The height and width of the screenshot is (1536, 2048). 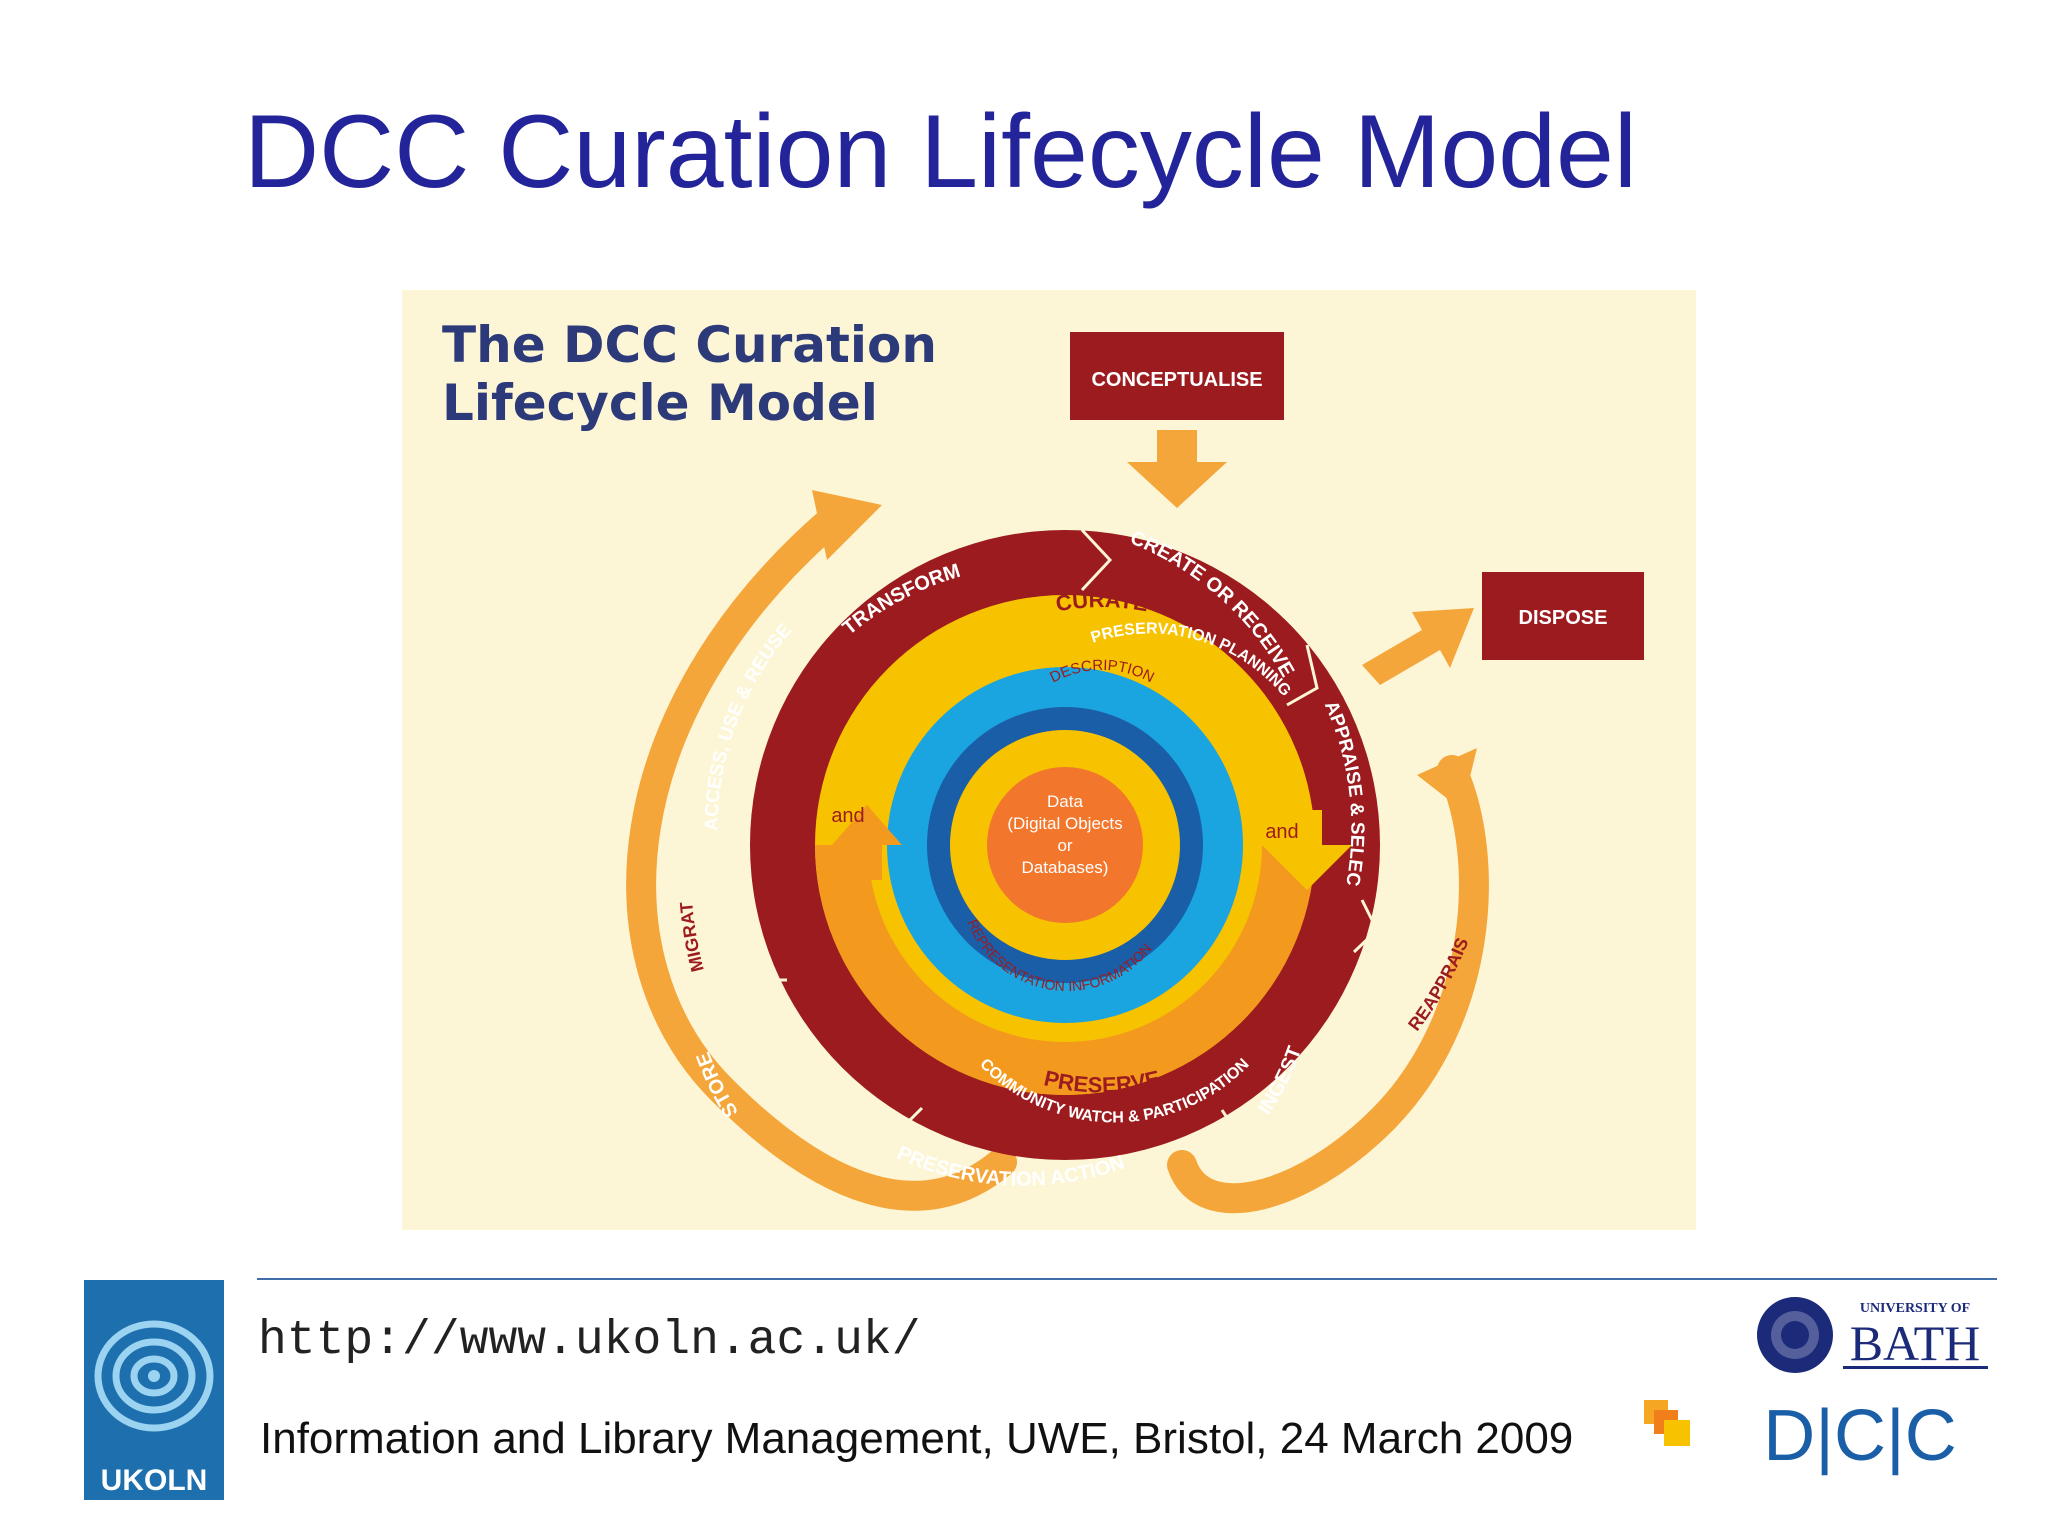 What do you see at coordinates (1281, 832) in the screenshot?
I see `and-right-label: and` at bounding box center [1281, 832].